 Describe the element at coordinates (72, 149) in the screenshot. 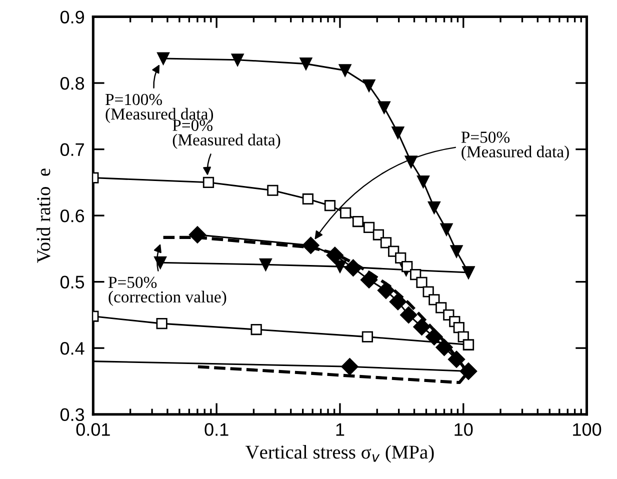

I see `y-tick-label: 0.7` at that location.